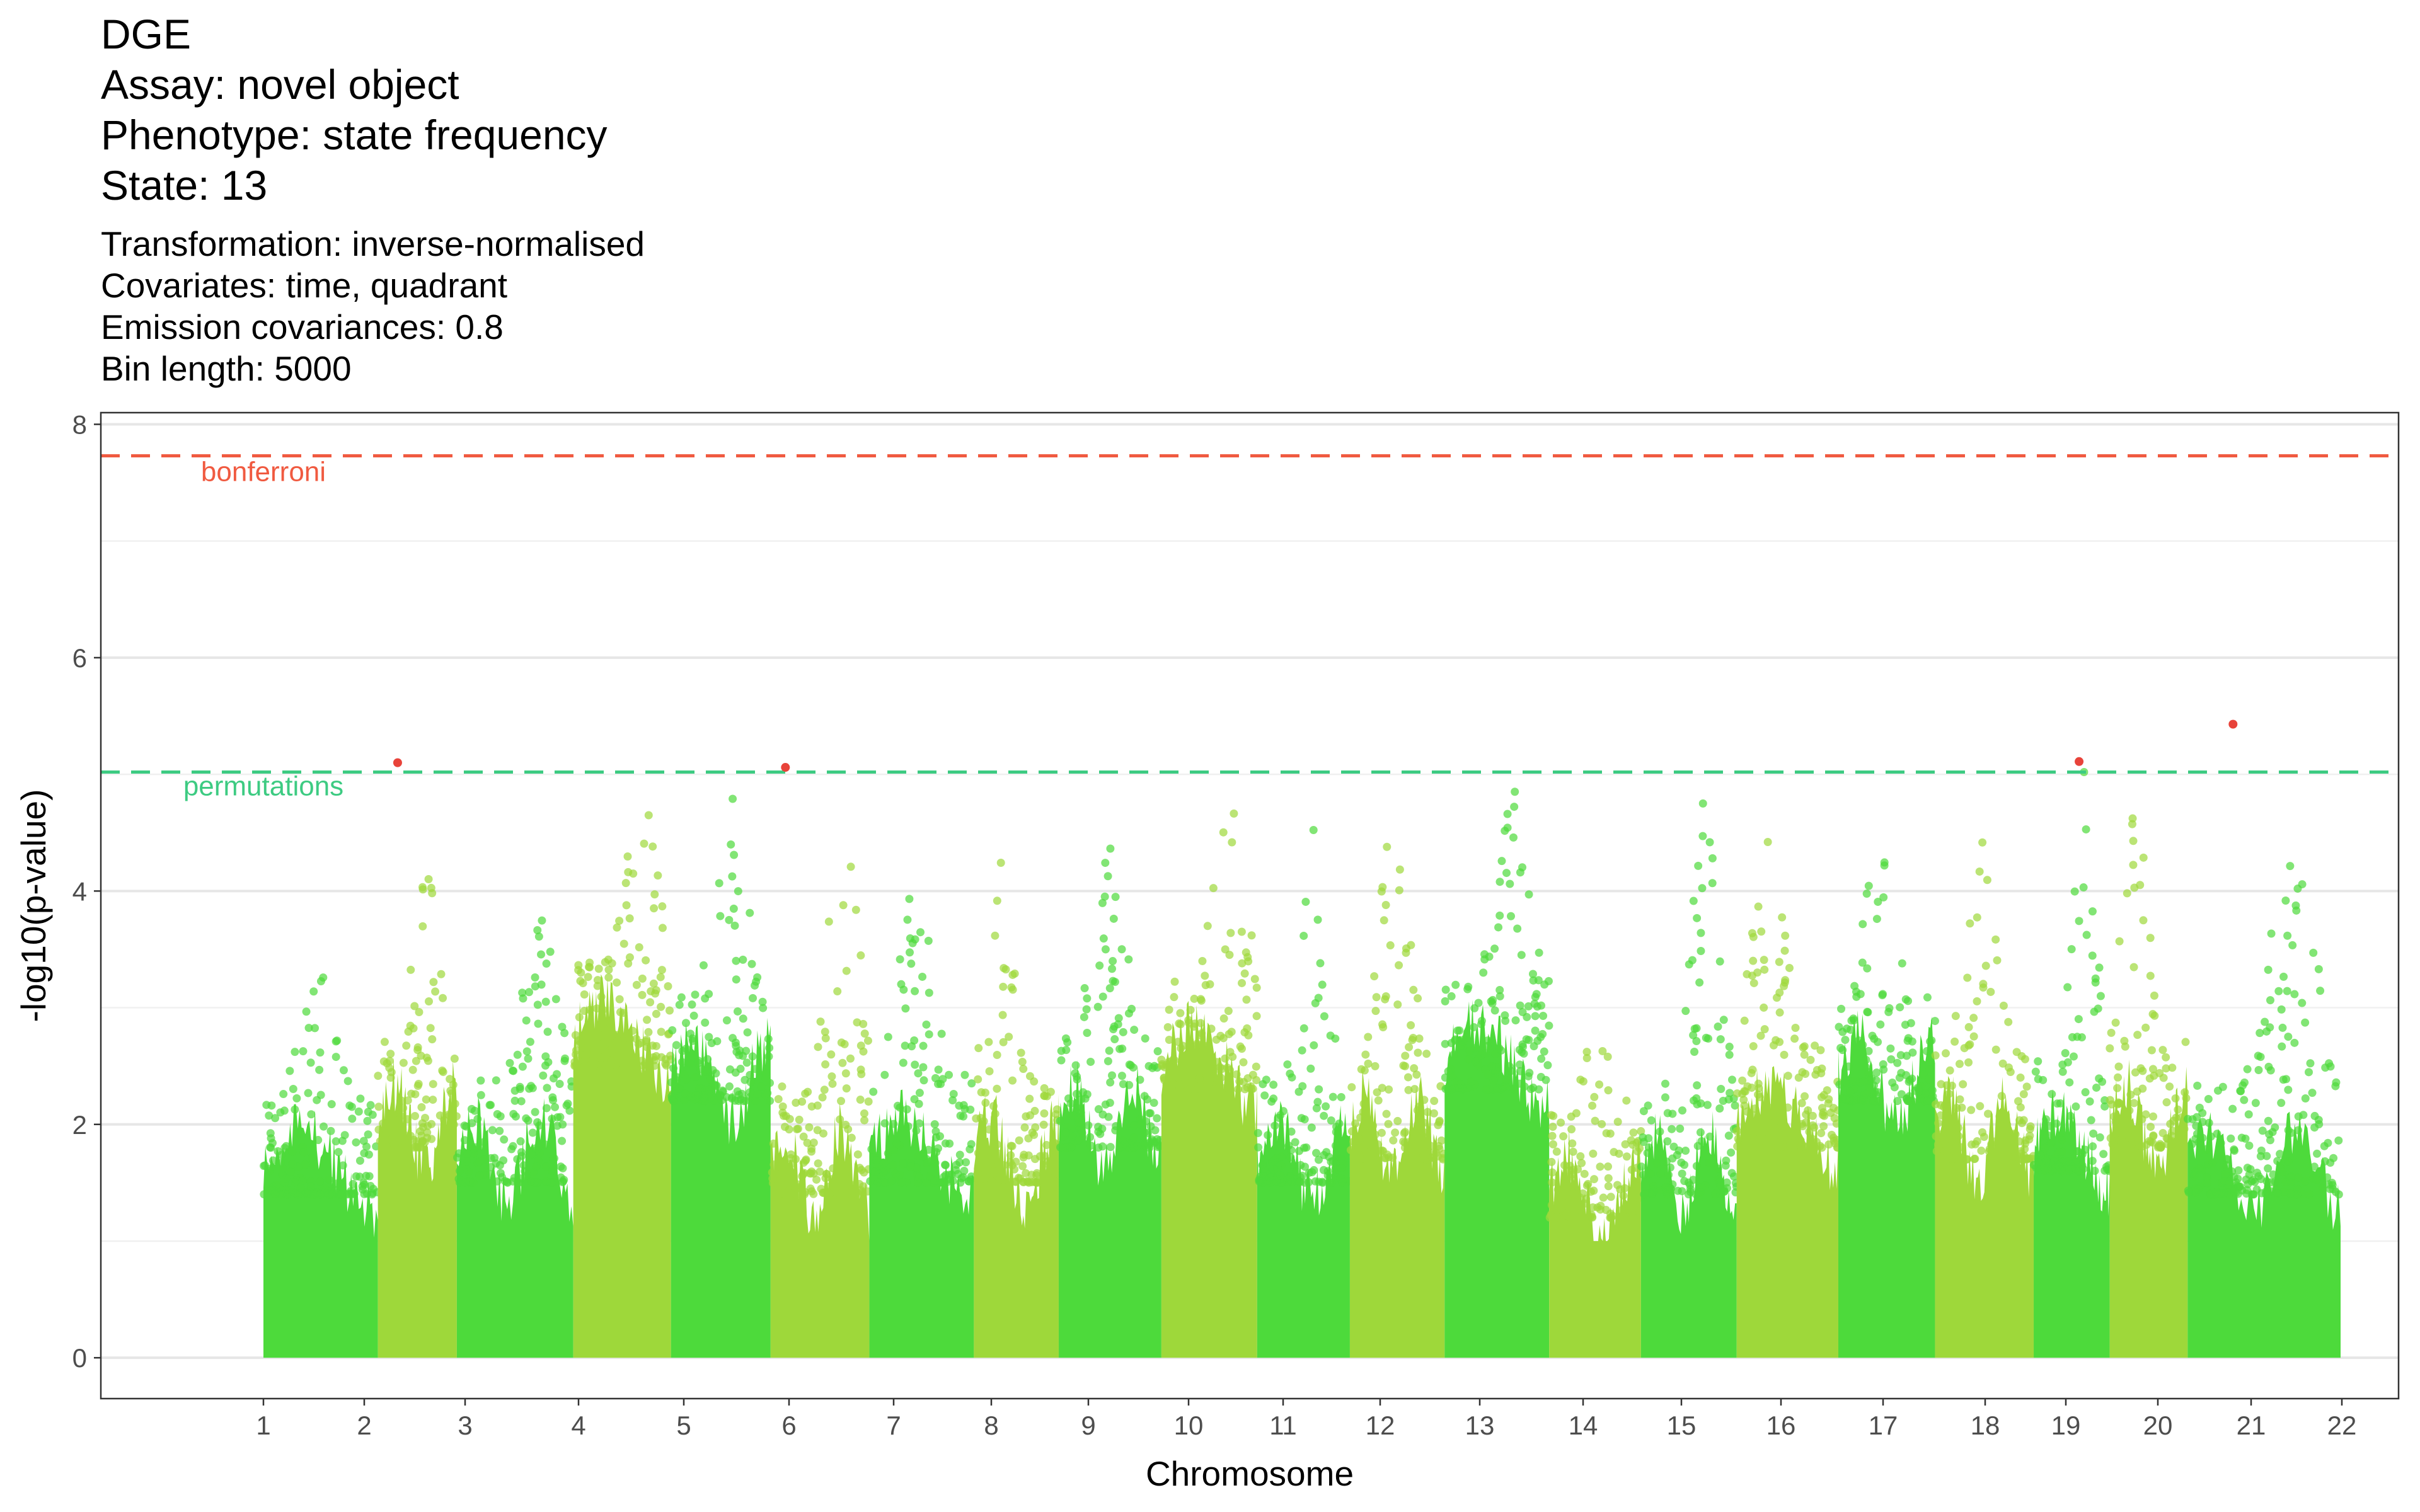  What do you see at coordinates (79, 891) in the screenshot?
I see `y-tick-label: 4` at bounding box center [79, 891].